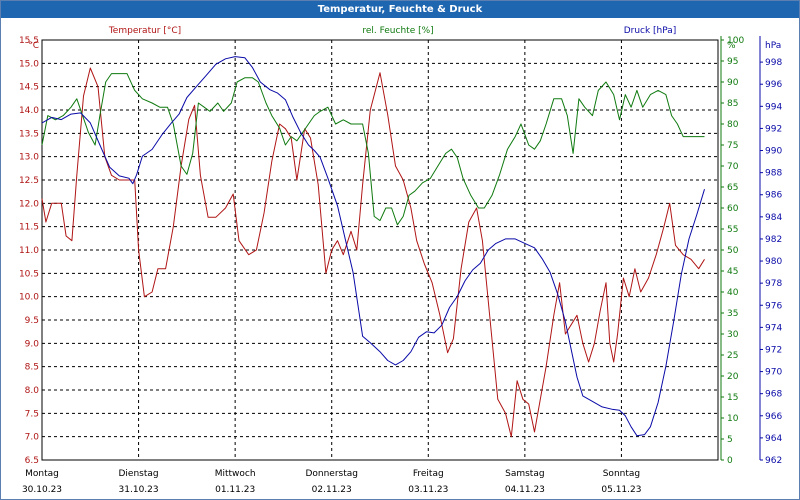 The width and height of the screenshot is (800, 500). I want to click on tick-label-press: 964, so click(773, 439).